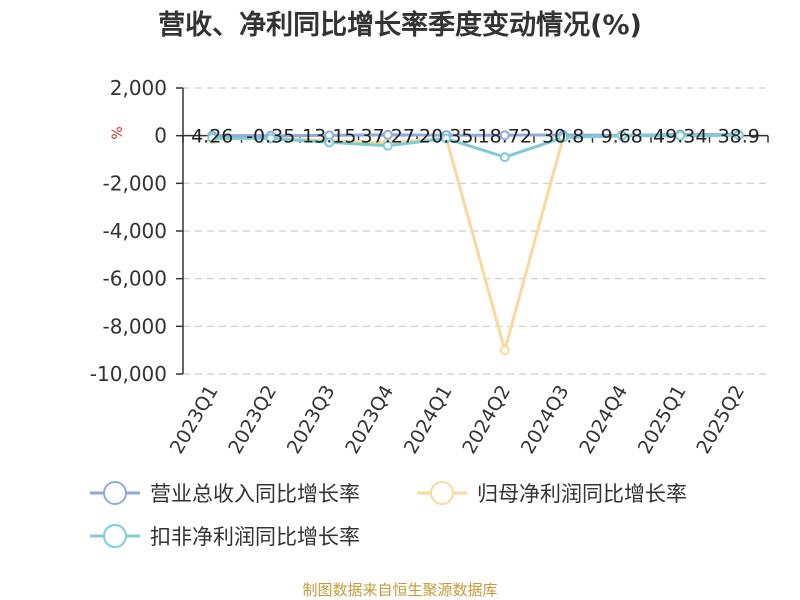  I want to click on data-label: 13.15, so click(329, 137).